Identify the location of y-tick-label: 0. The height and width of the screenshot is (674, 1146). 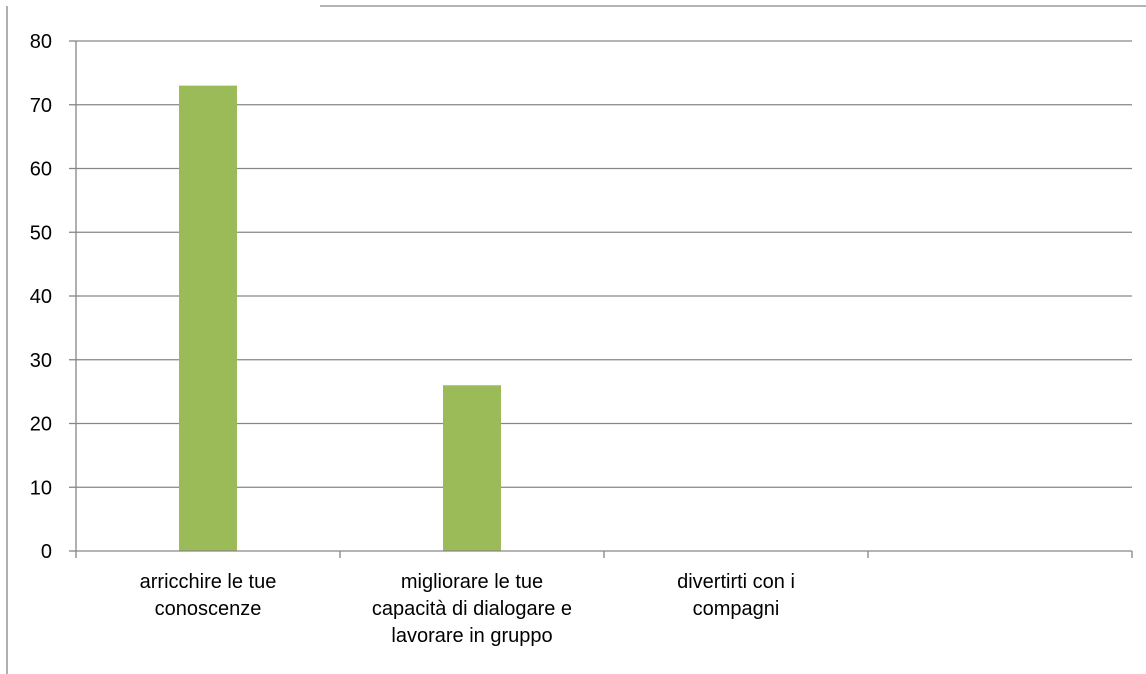
(46, 552).